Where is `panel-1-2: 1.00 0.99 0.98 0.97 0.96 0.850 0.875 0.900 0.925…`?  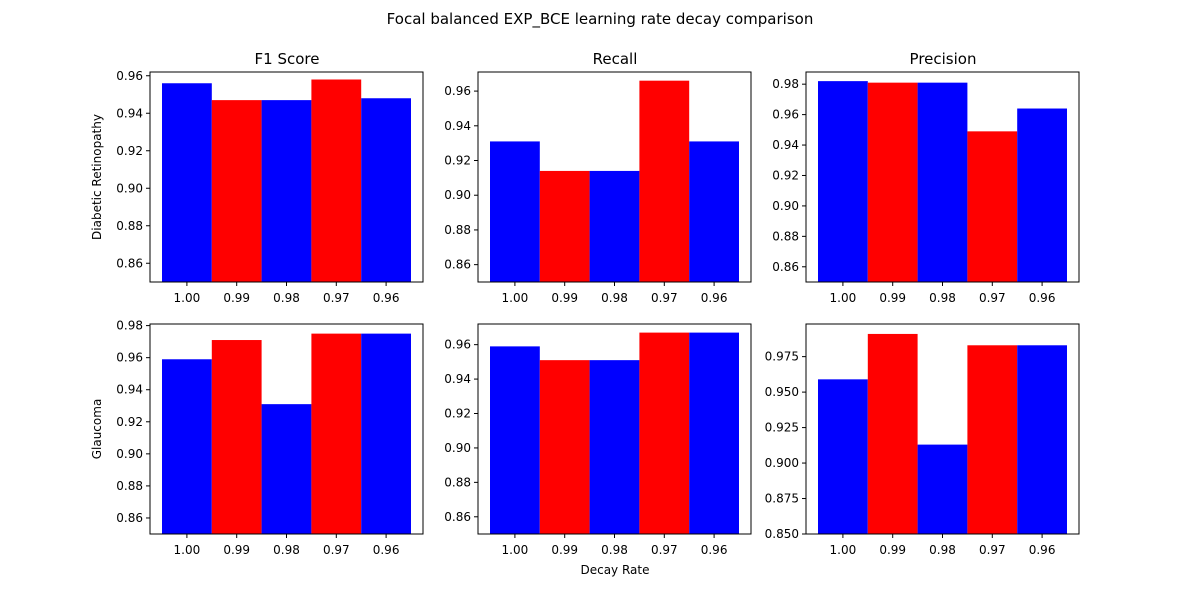
panel-1-2: 1.00 0.99 0.98 0.97 0.96 0.850 0.875 0.900 0.925… is located at coordinates (922, 440).